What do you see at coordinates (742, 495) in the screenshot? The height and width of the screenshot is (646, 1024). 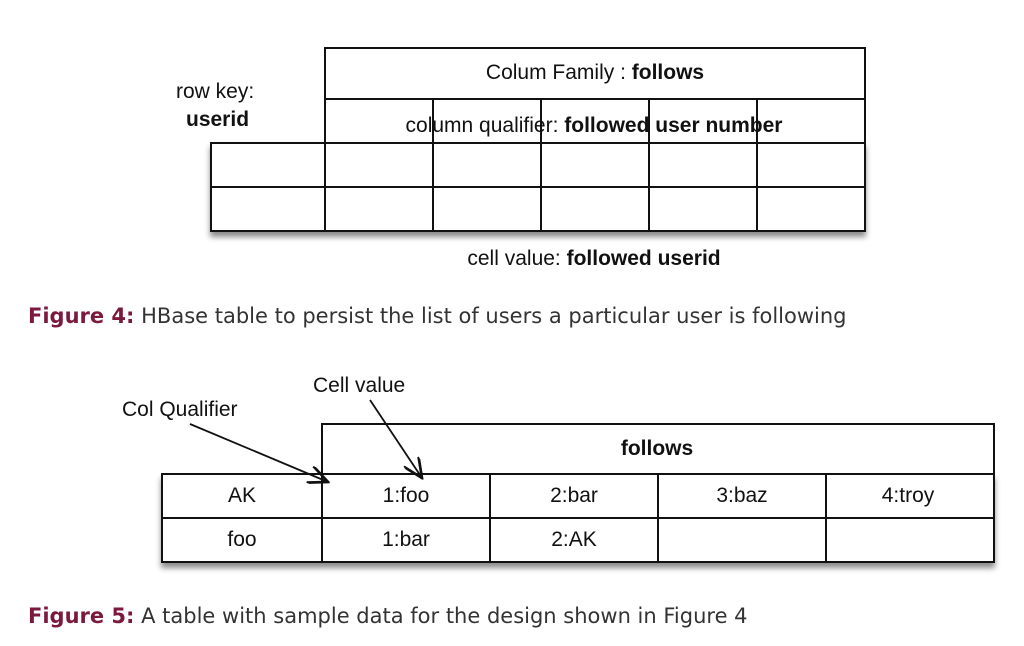 I see `table-cell: 3:baz` at bounding box center [742, 495].